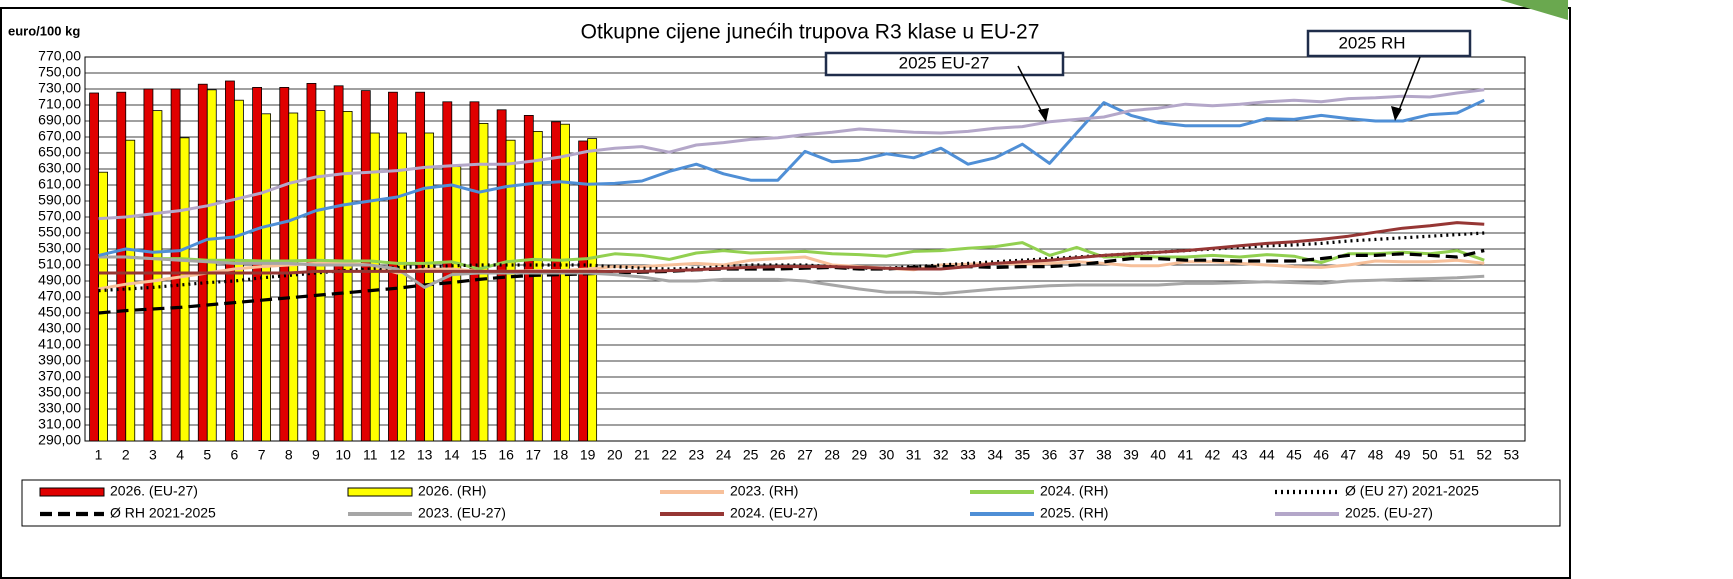 Image resolution: width=1733 pixels, height=579 pixels. Describe the element at coordinates (59, 120) in the screenshot. I see `y-tick-label: 690,00` at that location.